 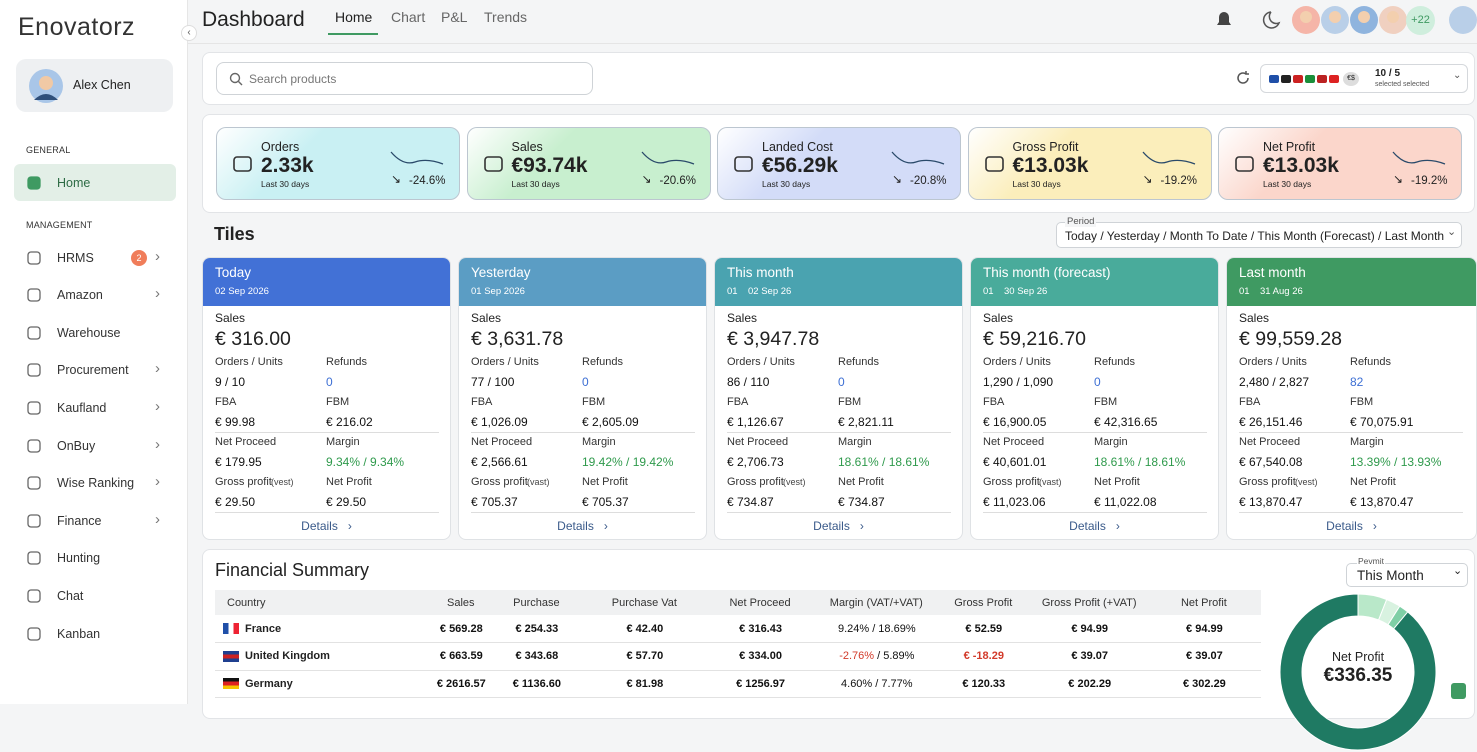 What do you see at coordinates (1344, 526) in the screenshot?
I see `details-text: Details` at bounding box center [1344, 526].